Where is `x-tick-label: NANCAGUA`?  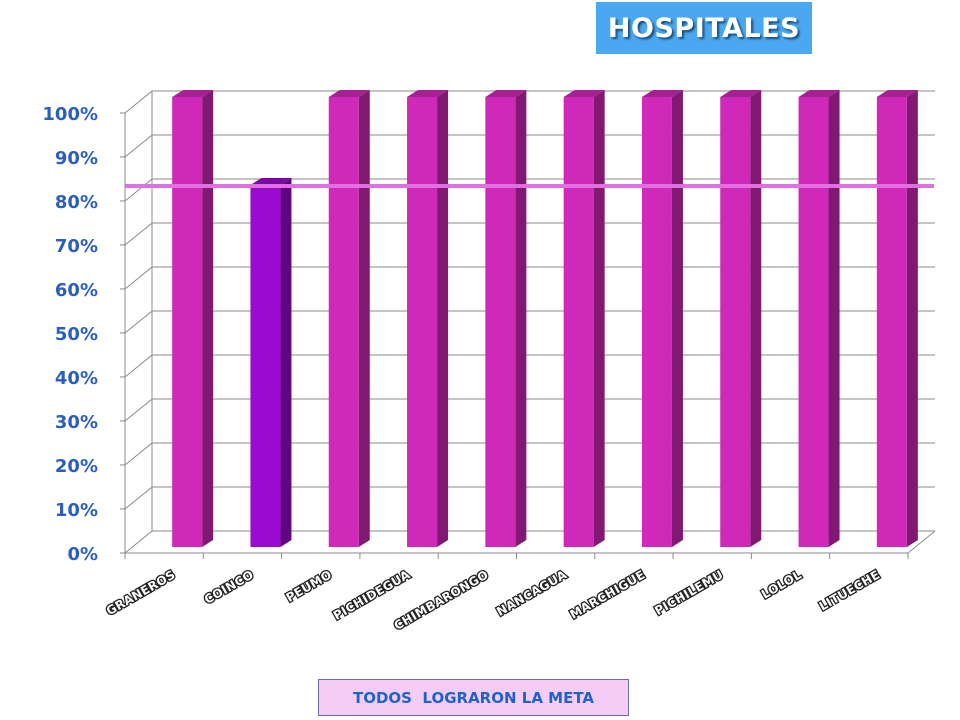 x-tick-label: NANCAGUA is located at coordinates (531, 593).